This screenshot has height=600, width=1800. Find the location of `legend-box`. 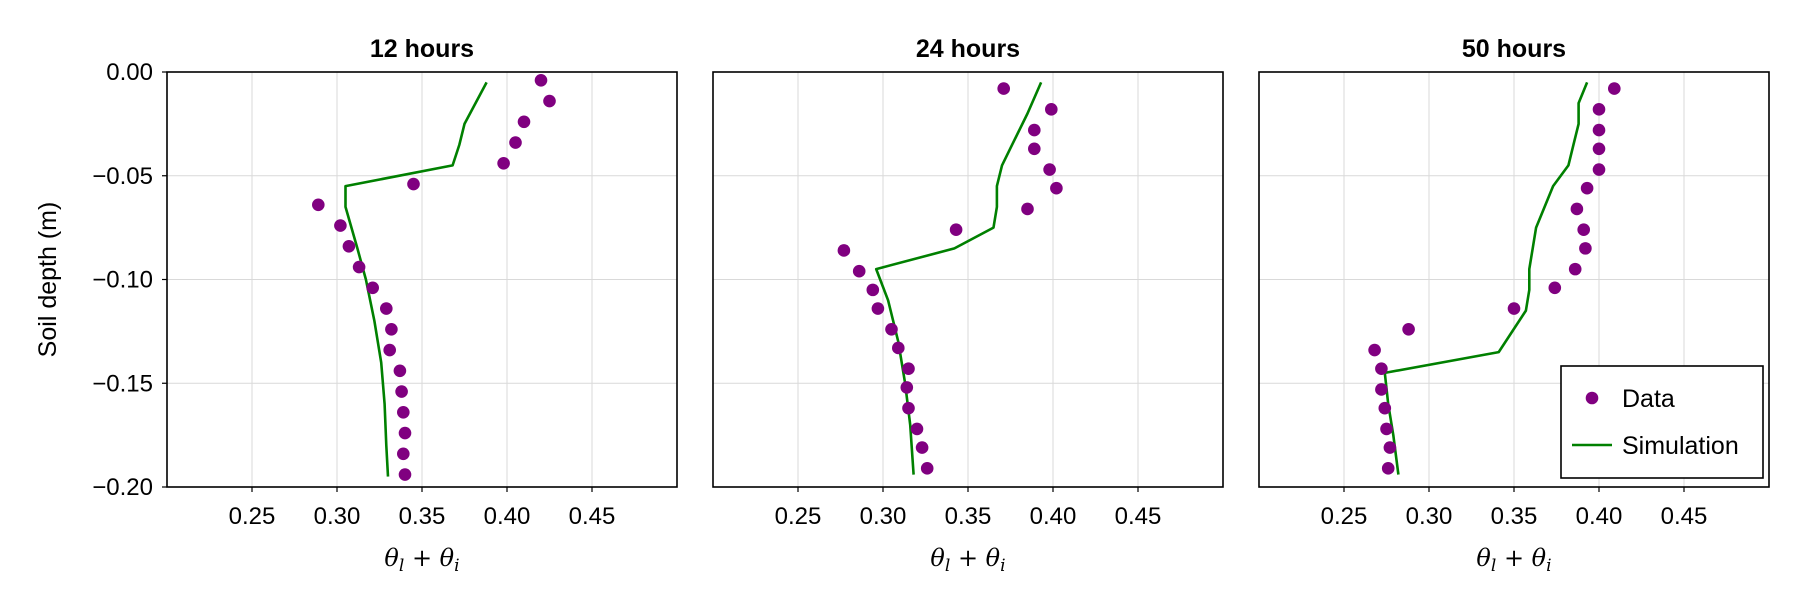

legend-box is located at coordinates (1662, 422).